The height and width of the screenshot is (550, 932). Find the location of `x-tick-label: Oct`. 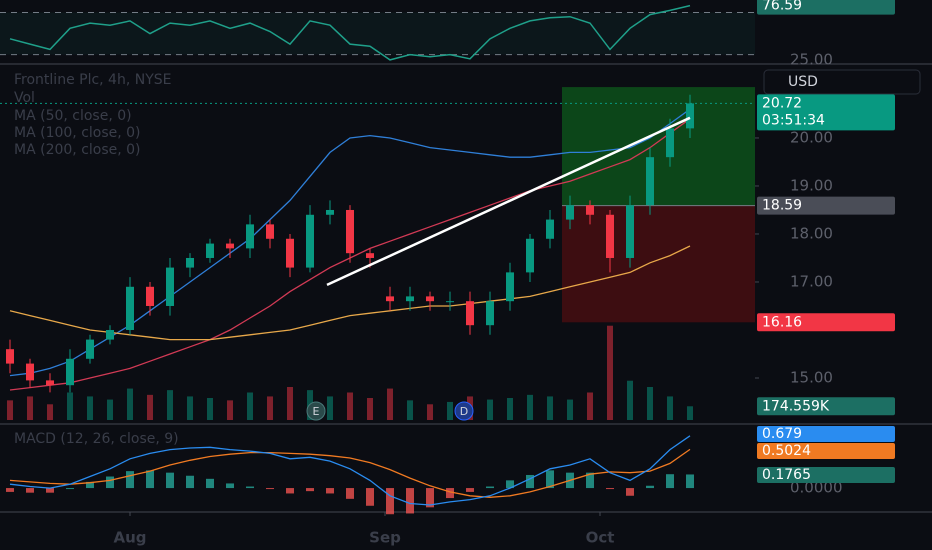

x-tick-label: Oct is located at coordinates (600, 538).